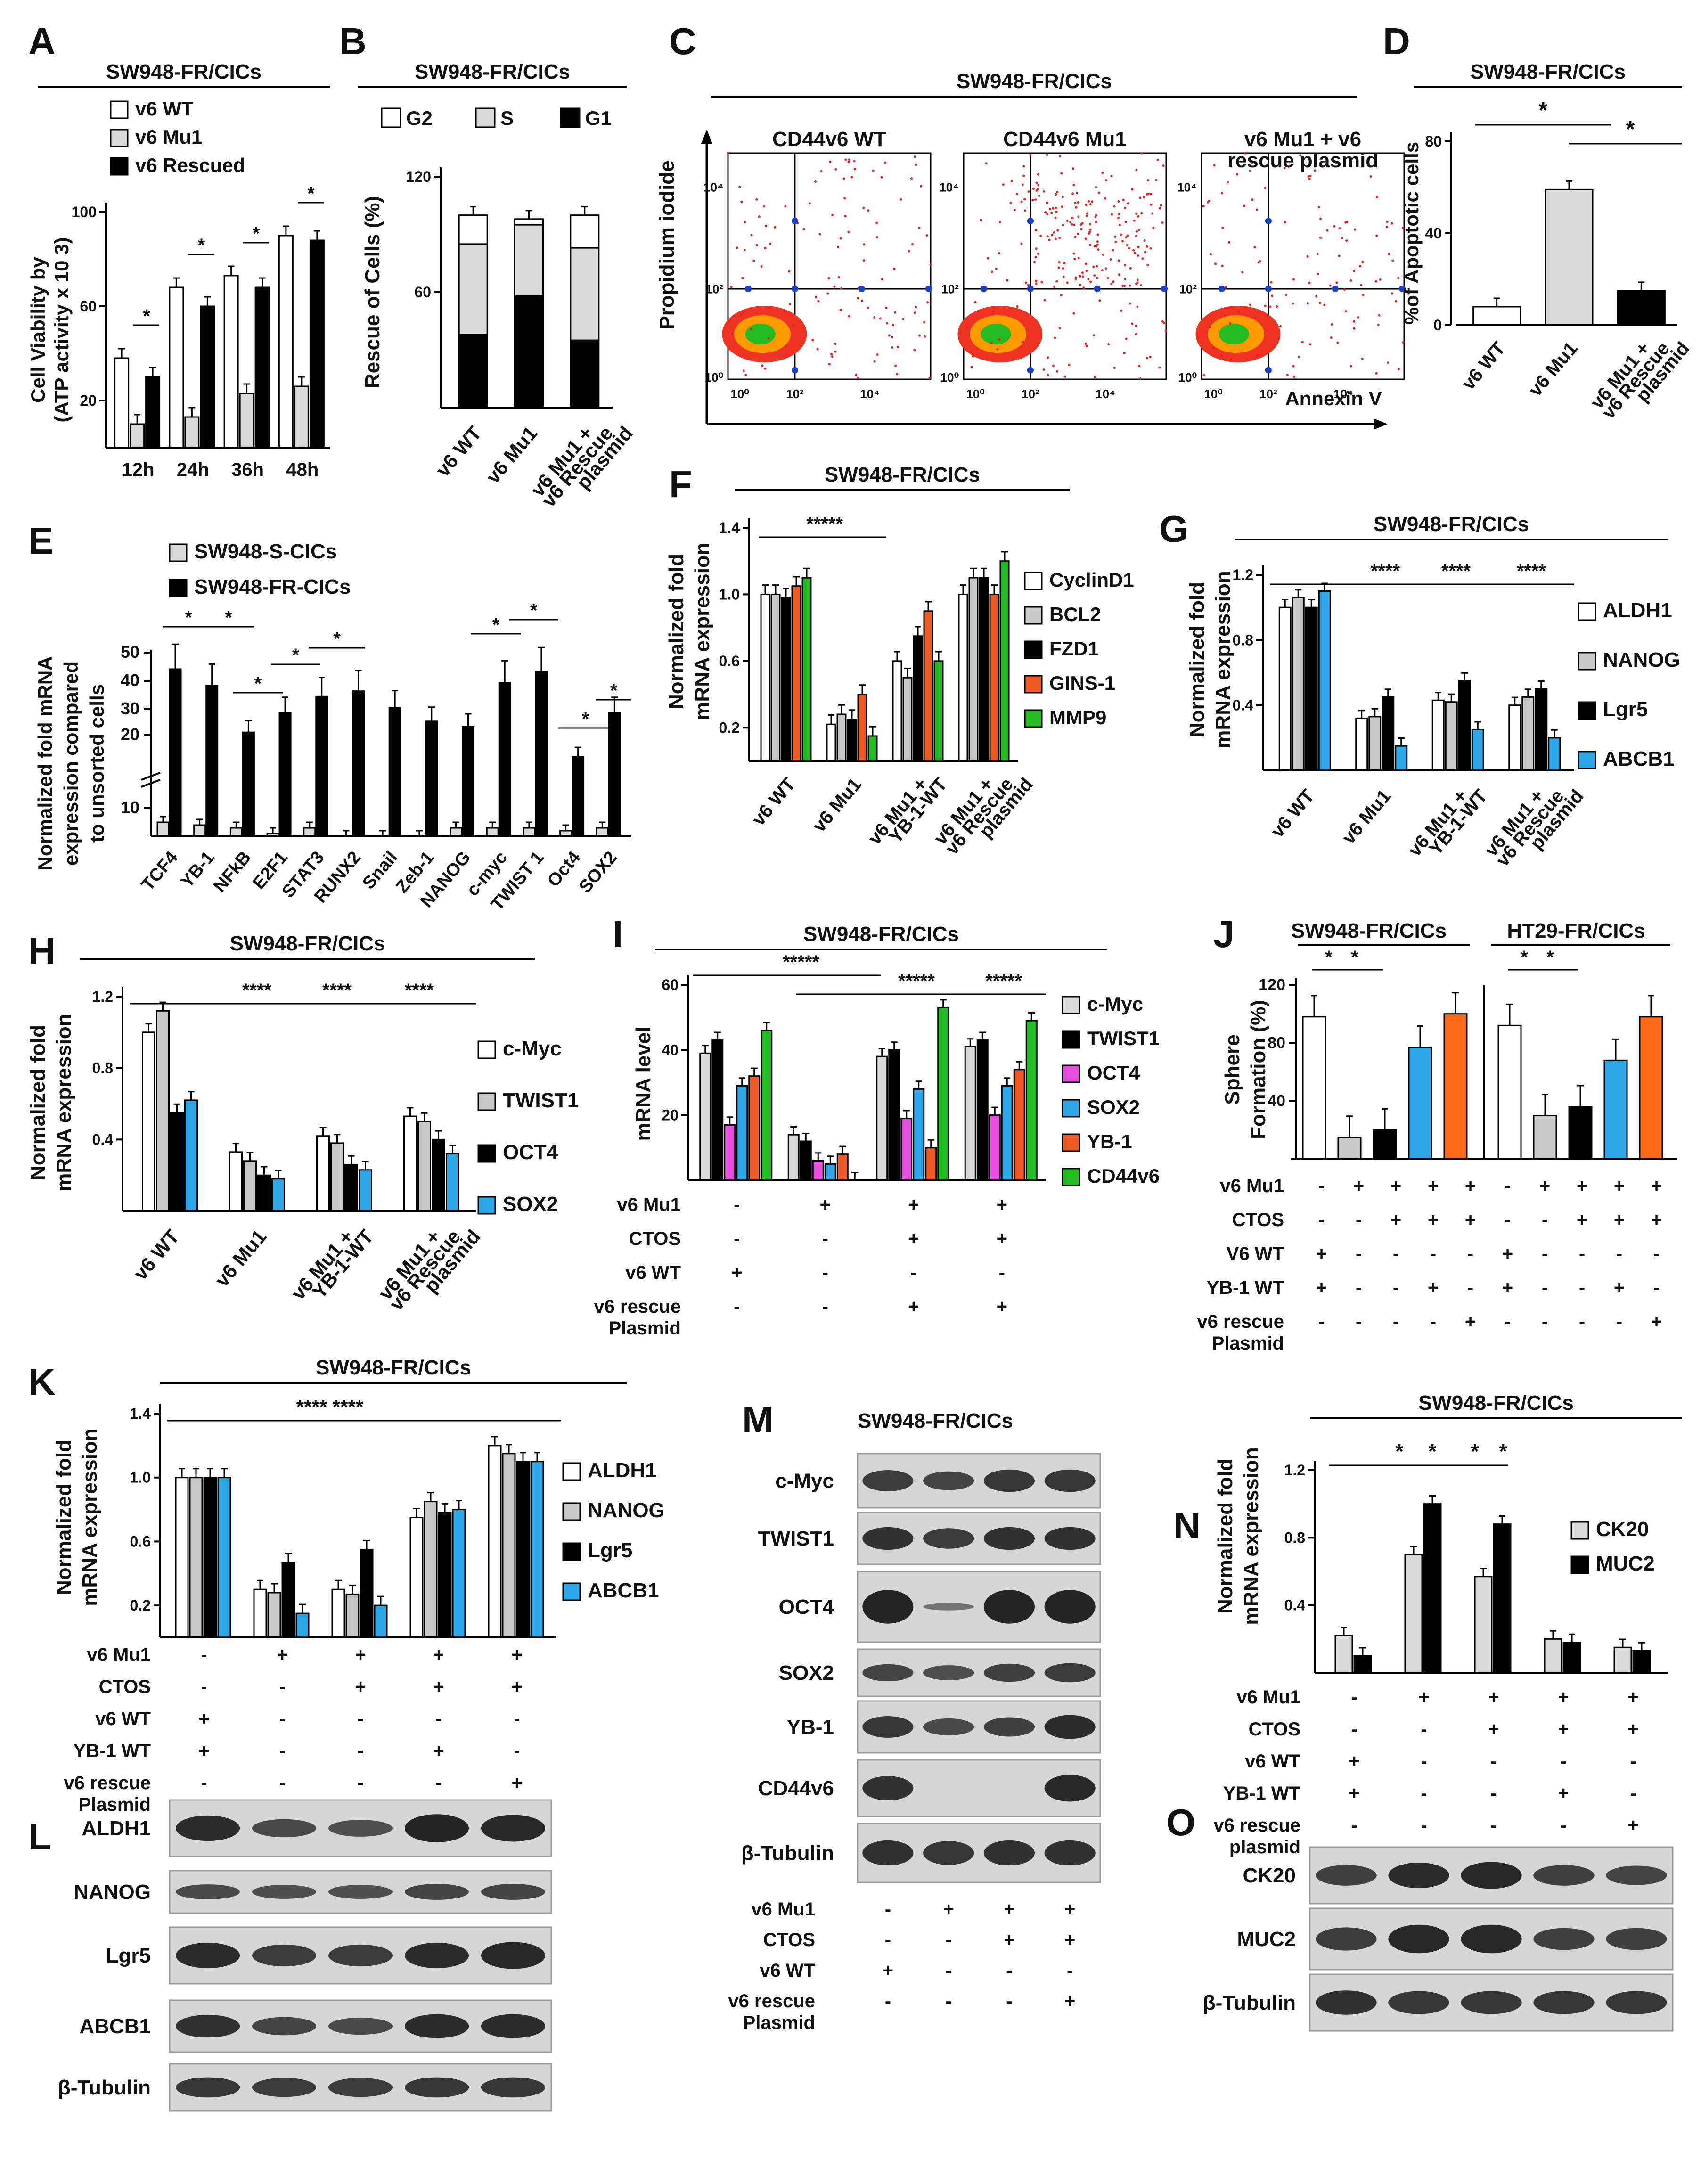 This screenshot has height=2184, width=1701. Describe the element at coordinates (1261, 1793) in the screenshot. I see `condition-label: YB-1 WT` at that location.